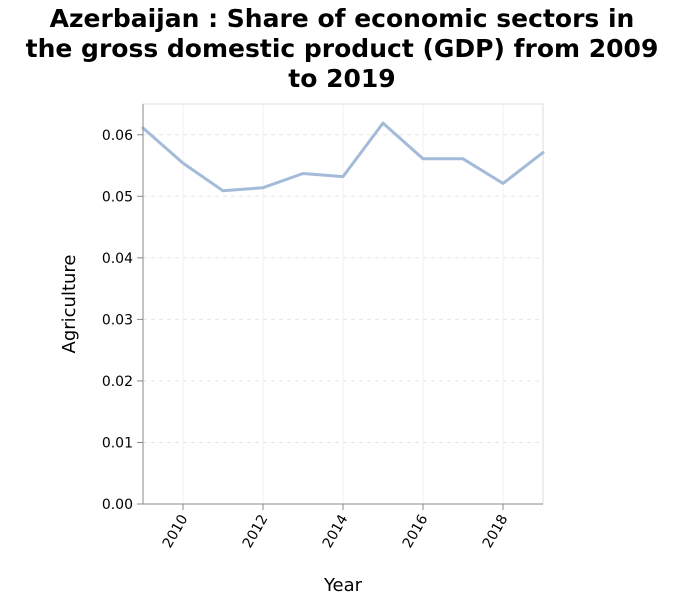  What do you see at coordinates (69, 304) in the screenshot?
I see `y-axis-title: Agriculture` at bounding box center [69, 304].